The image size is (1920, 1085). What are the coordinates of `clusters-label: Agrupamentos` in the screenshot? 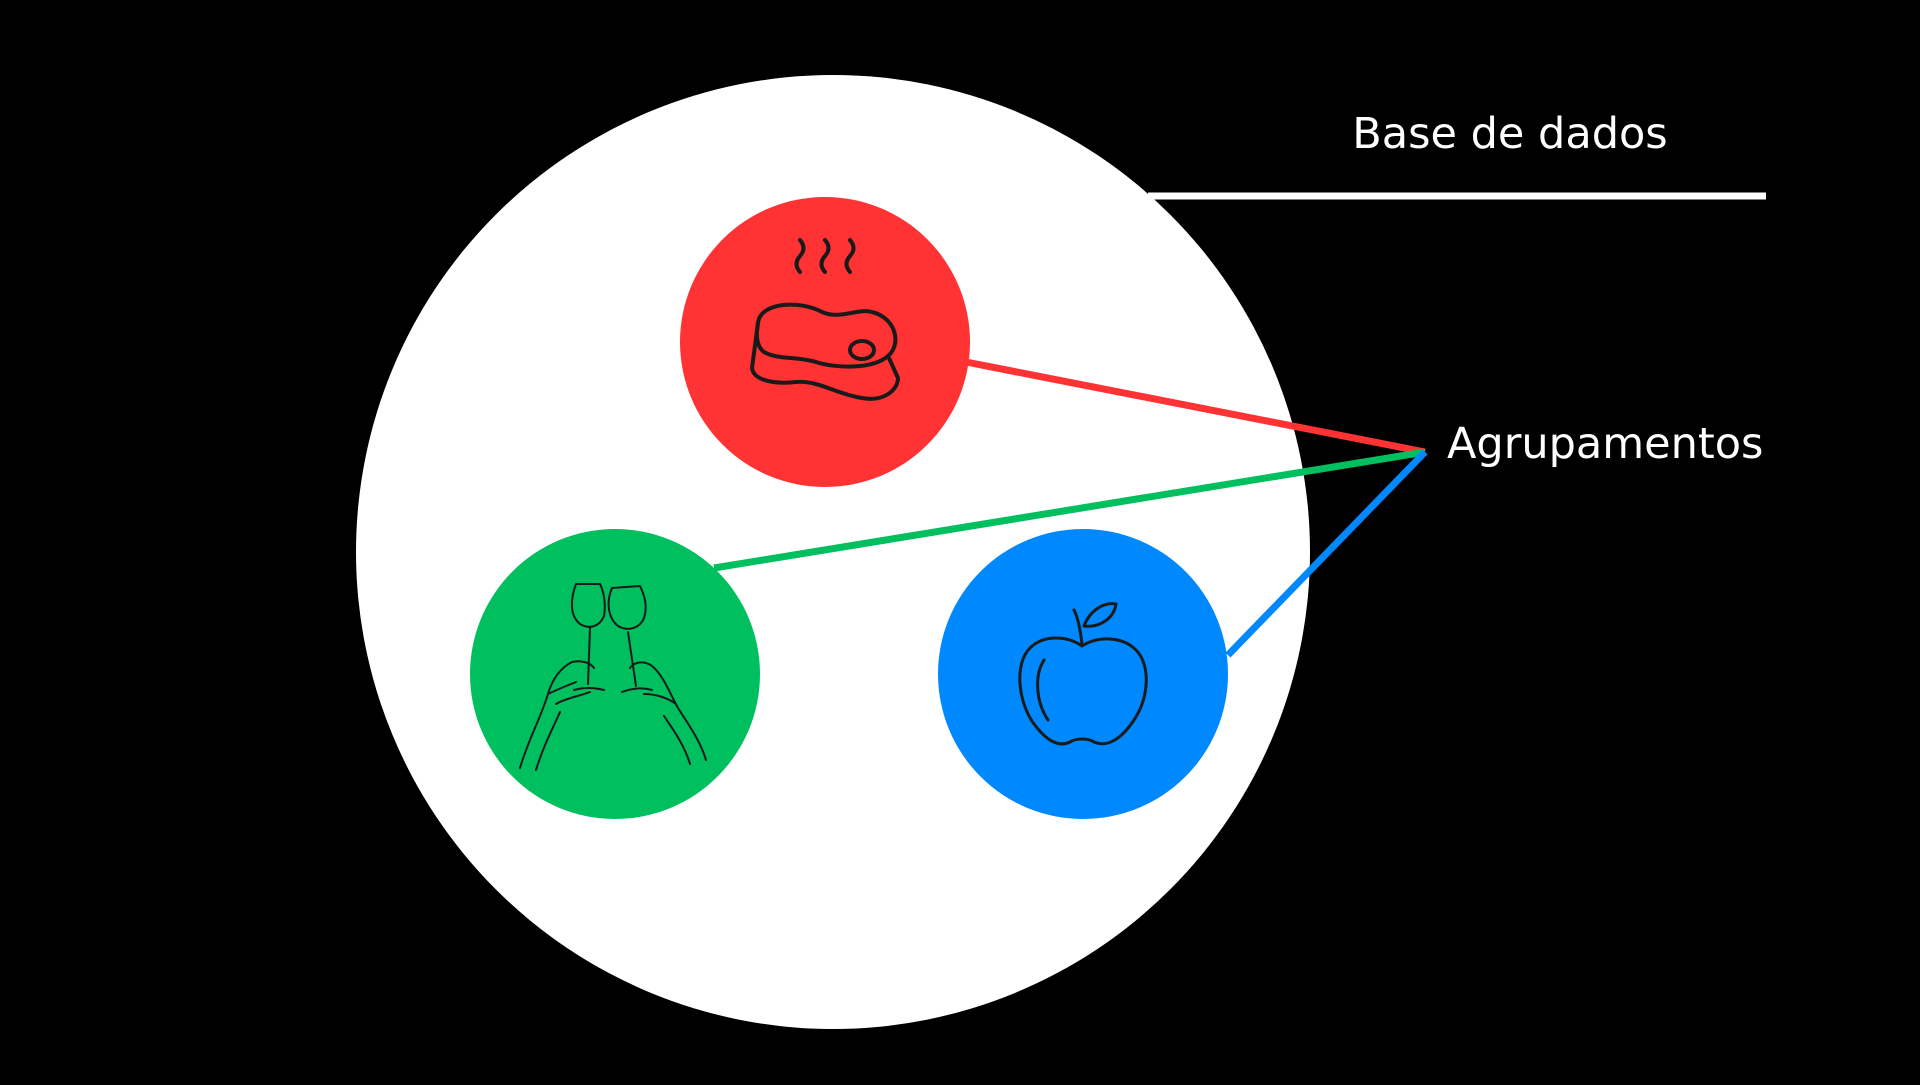 It's located at (1605, 444).